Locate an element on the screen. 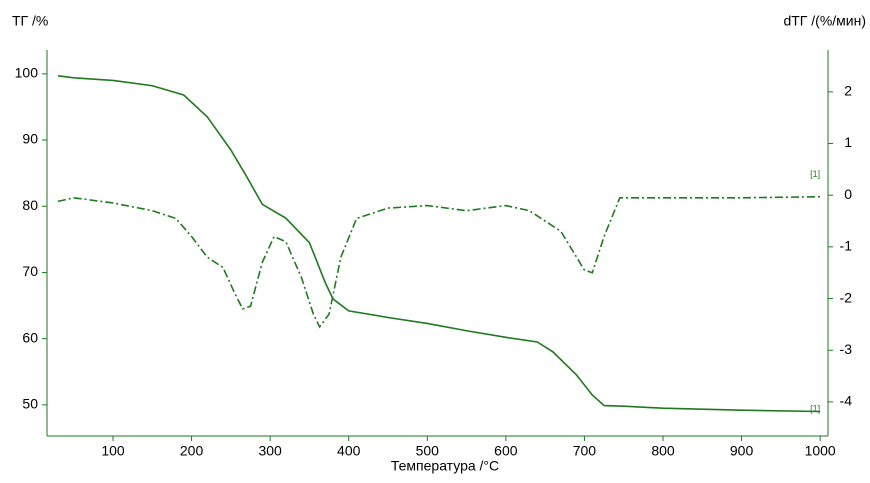 This screenshot has height=483, width=870. y2-tick-label: 1 is located at coordinates (848, 142).